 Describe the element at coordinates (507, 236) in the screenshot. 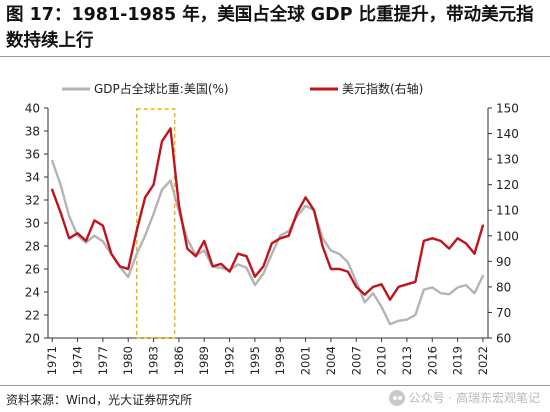

I see `y2-tick-label: 100` at that location.